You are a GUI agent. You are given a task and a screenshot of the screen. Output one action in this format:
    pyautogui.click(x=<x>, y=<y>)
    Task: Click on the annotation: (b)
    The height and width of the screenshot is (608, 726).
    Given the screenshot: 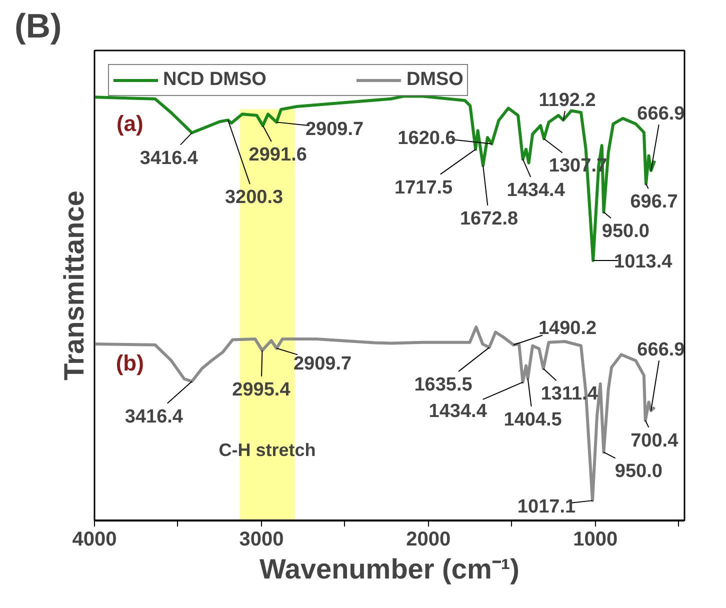 What is the action you would take?
    pyautogui.click(x=130, y=363)
    